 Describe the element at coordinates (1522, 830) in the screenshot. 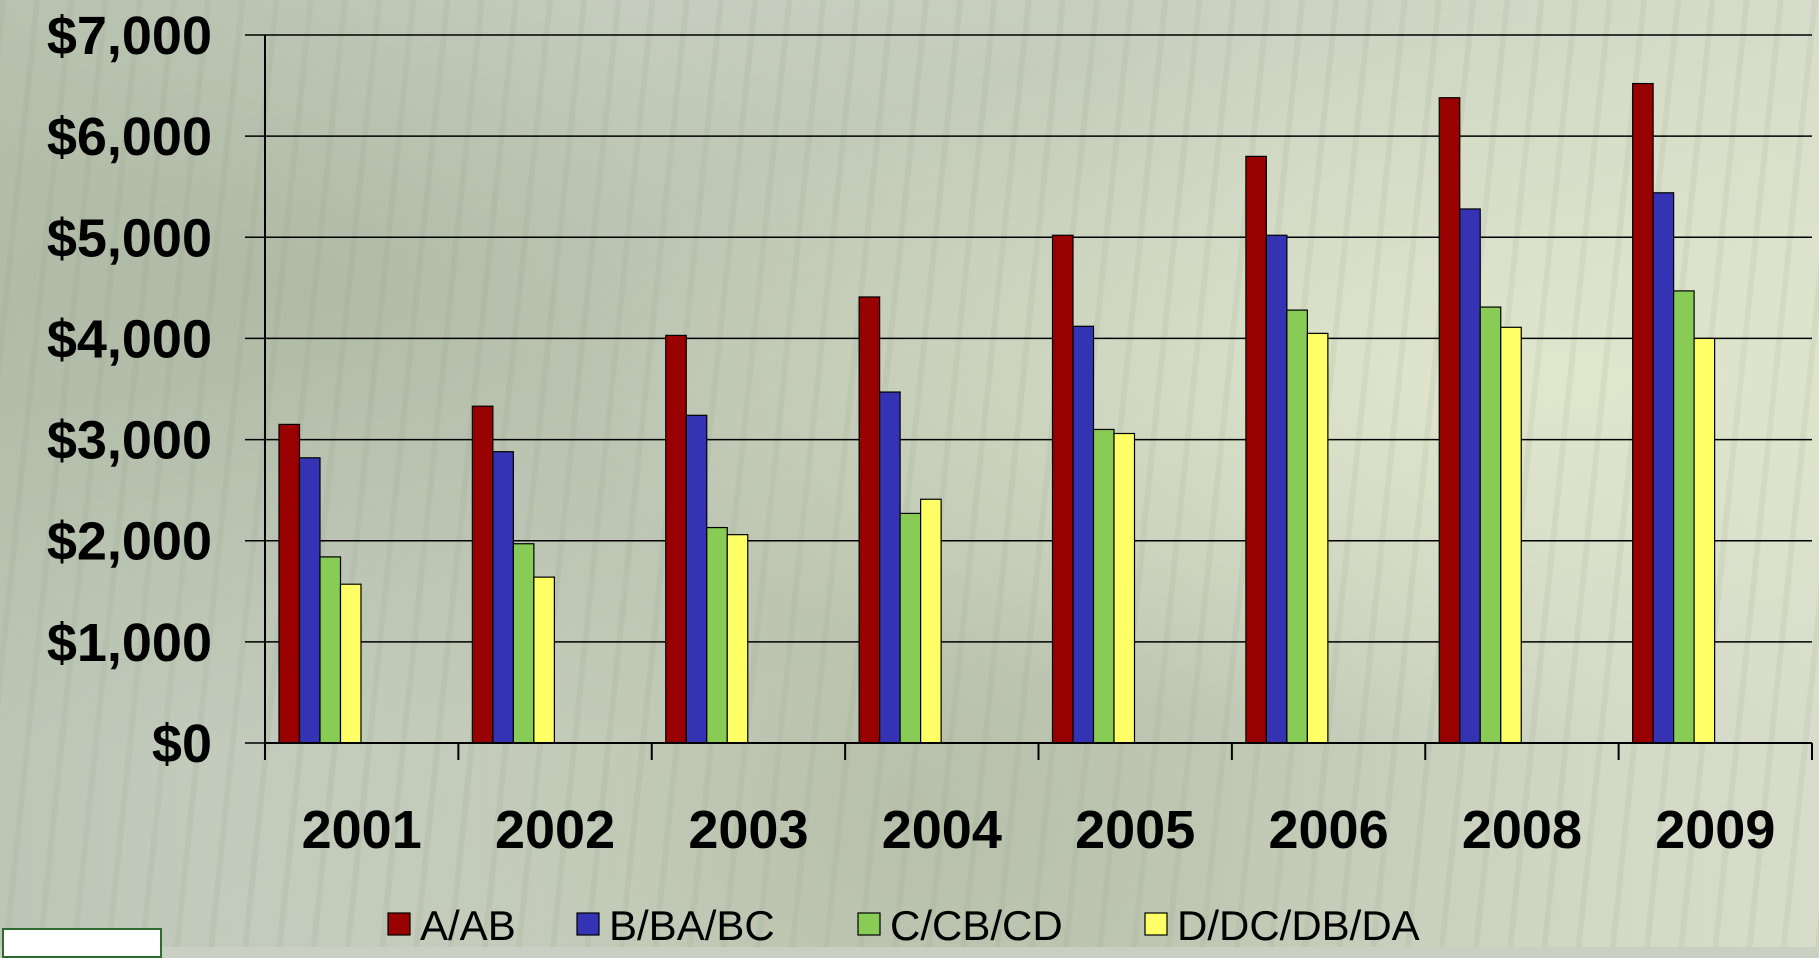

I see `x-tick-label: 2008` at that location.